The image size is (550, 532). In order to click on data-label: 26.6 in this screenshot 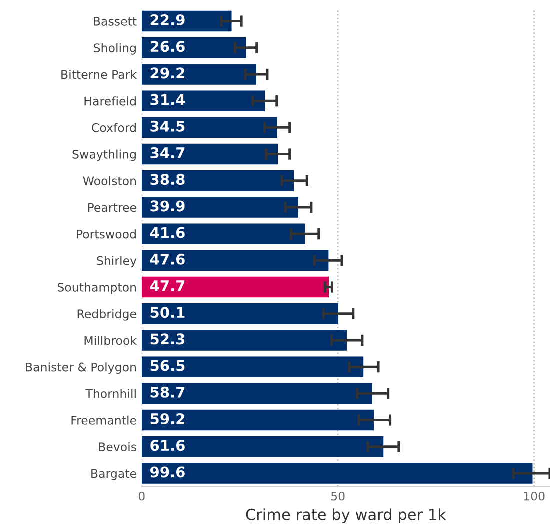, I will do `click(167, 46)`.